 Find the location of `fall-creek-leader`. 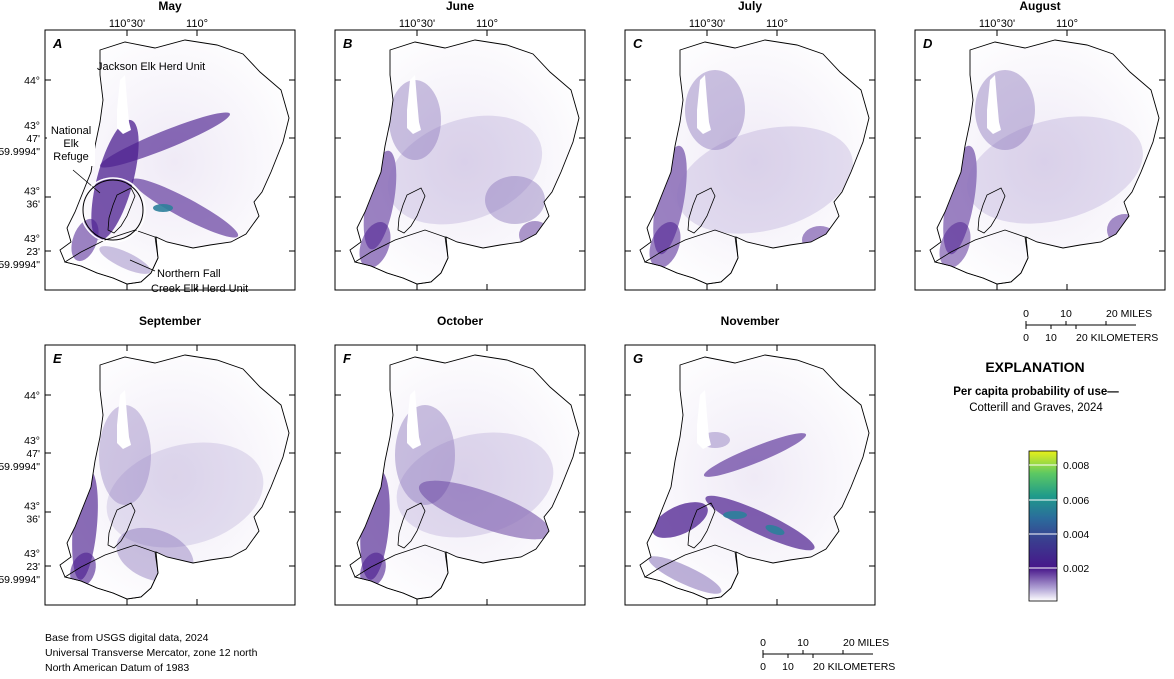

fall-creek-leader is located at coordinates (142, 265).